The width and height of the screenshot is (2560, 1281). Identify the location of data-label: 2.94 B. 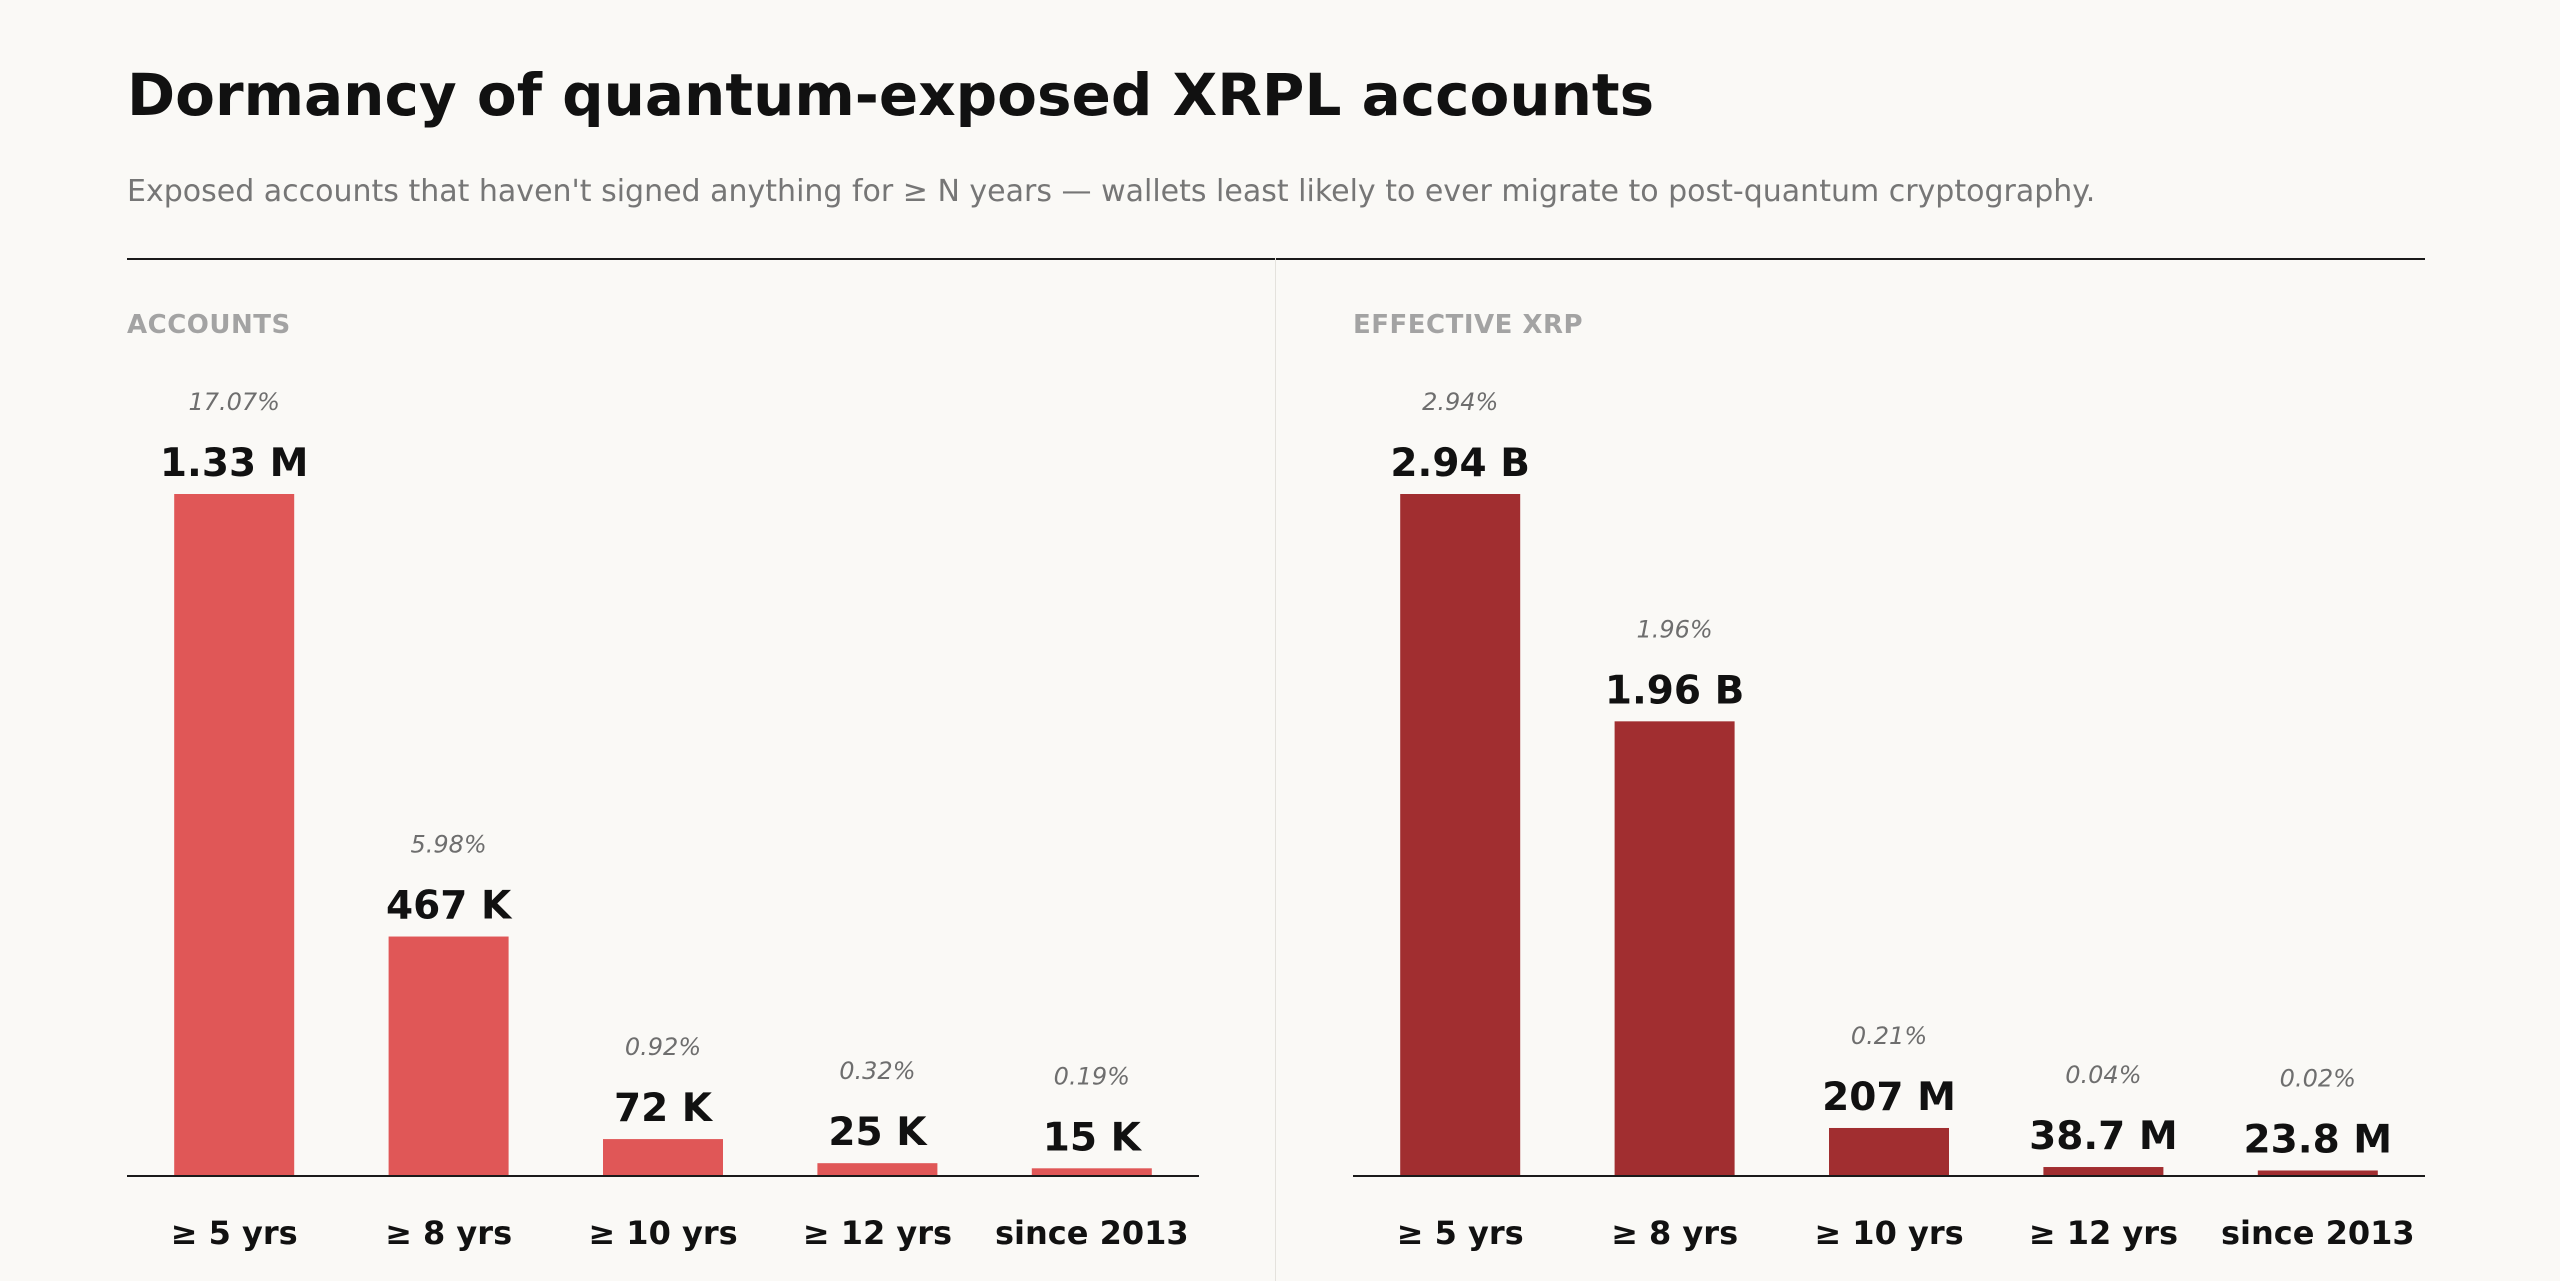
(1460, 463).